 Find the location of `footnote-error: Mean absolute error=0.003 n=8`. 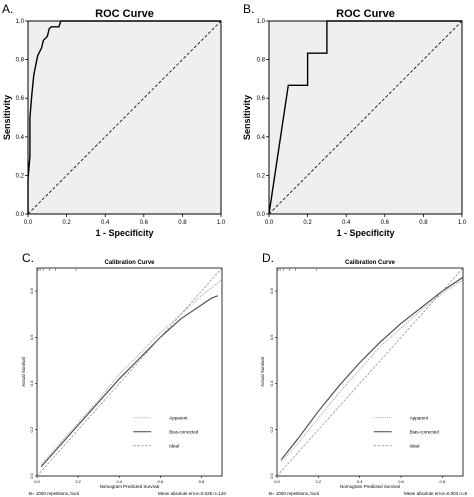

footnote-error: Mean absolute error=0.003 n=8 is located at coordinates (436, 493).